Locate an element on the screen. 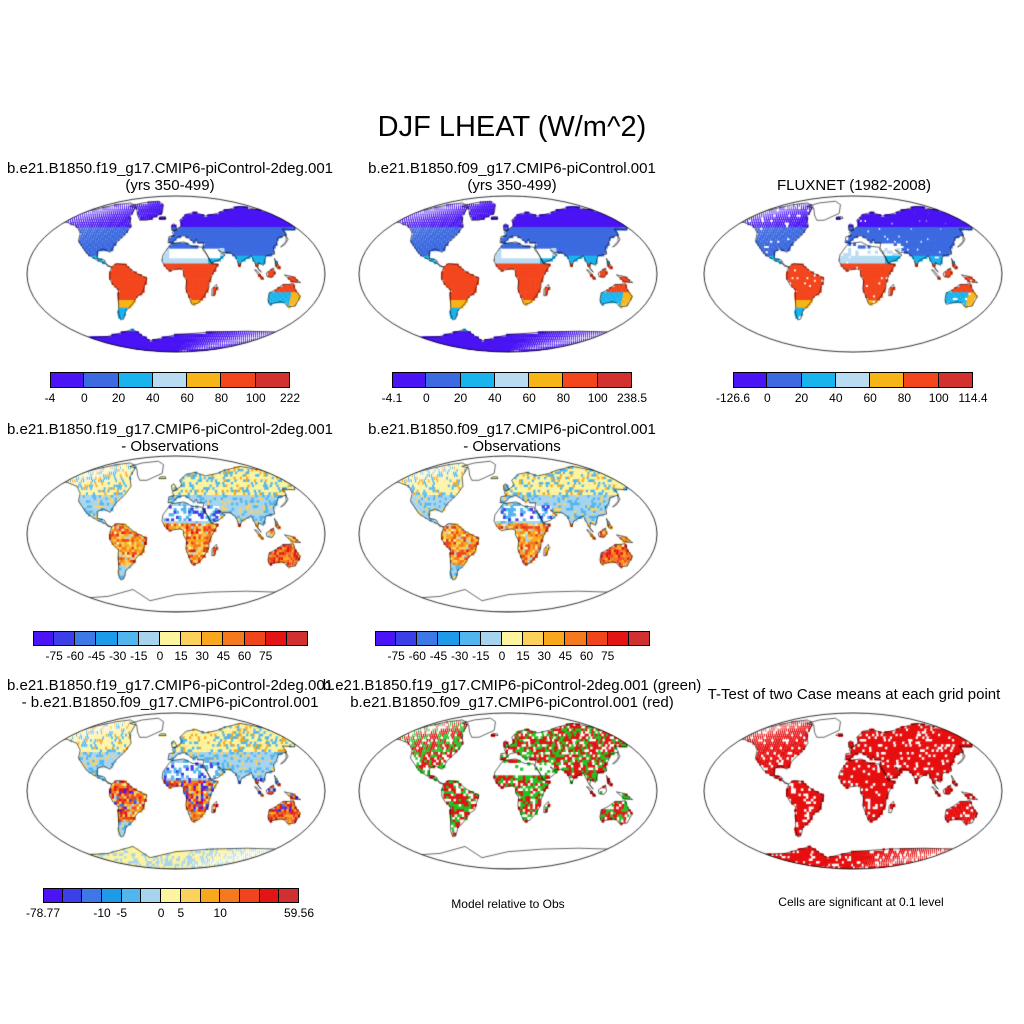 This screenshot has width=1024, height=1024. panel-8-caption: Cells are significant at 0.1 level is located at coordinates (861, 902).